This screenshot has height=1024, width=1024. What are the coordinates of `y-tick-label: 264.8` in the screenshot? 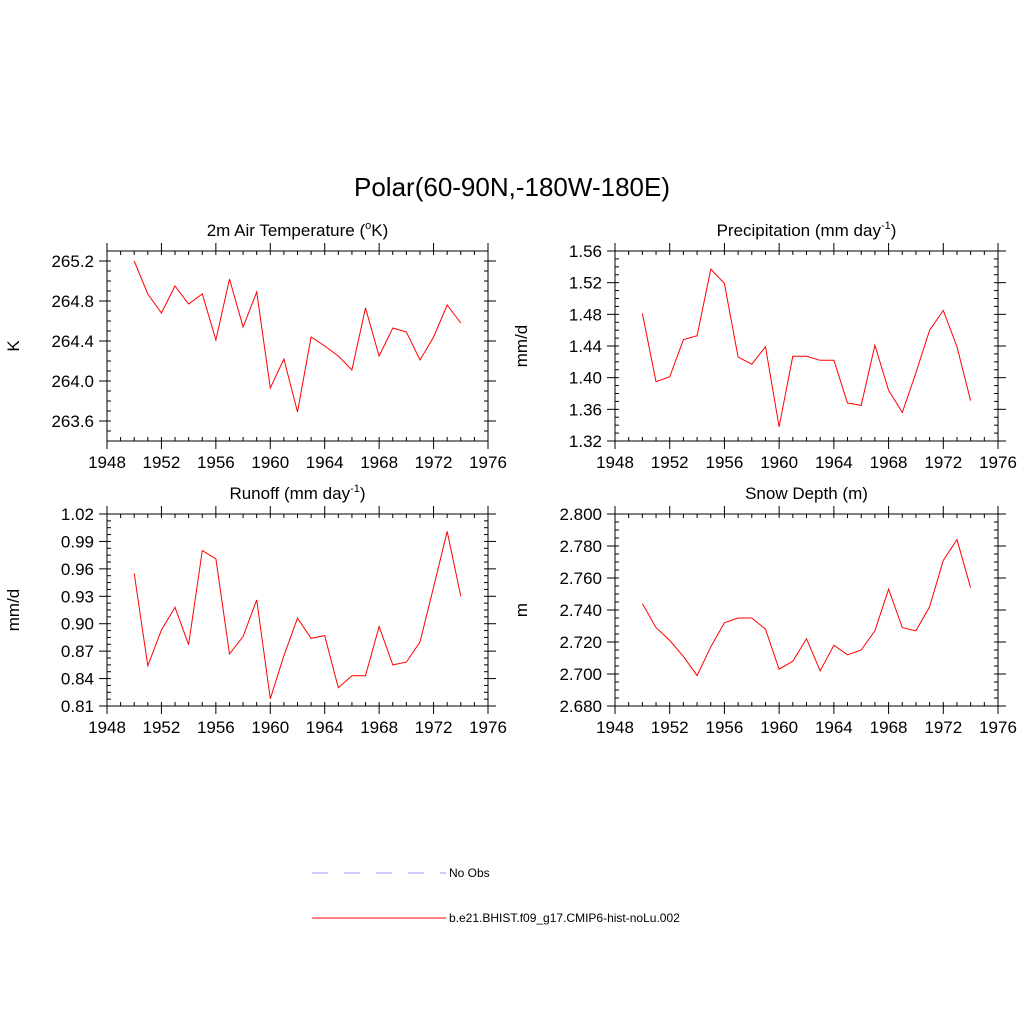 It's located at (72, 301).